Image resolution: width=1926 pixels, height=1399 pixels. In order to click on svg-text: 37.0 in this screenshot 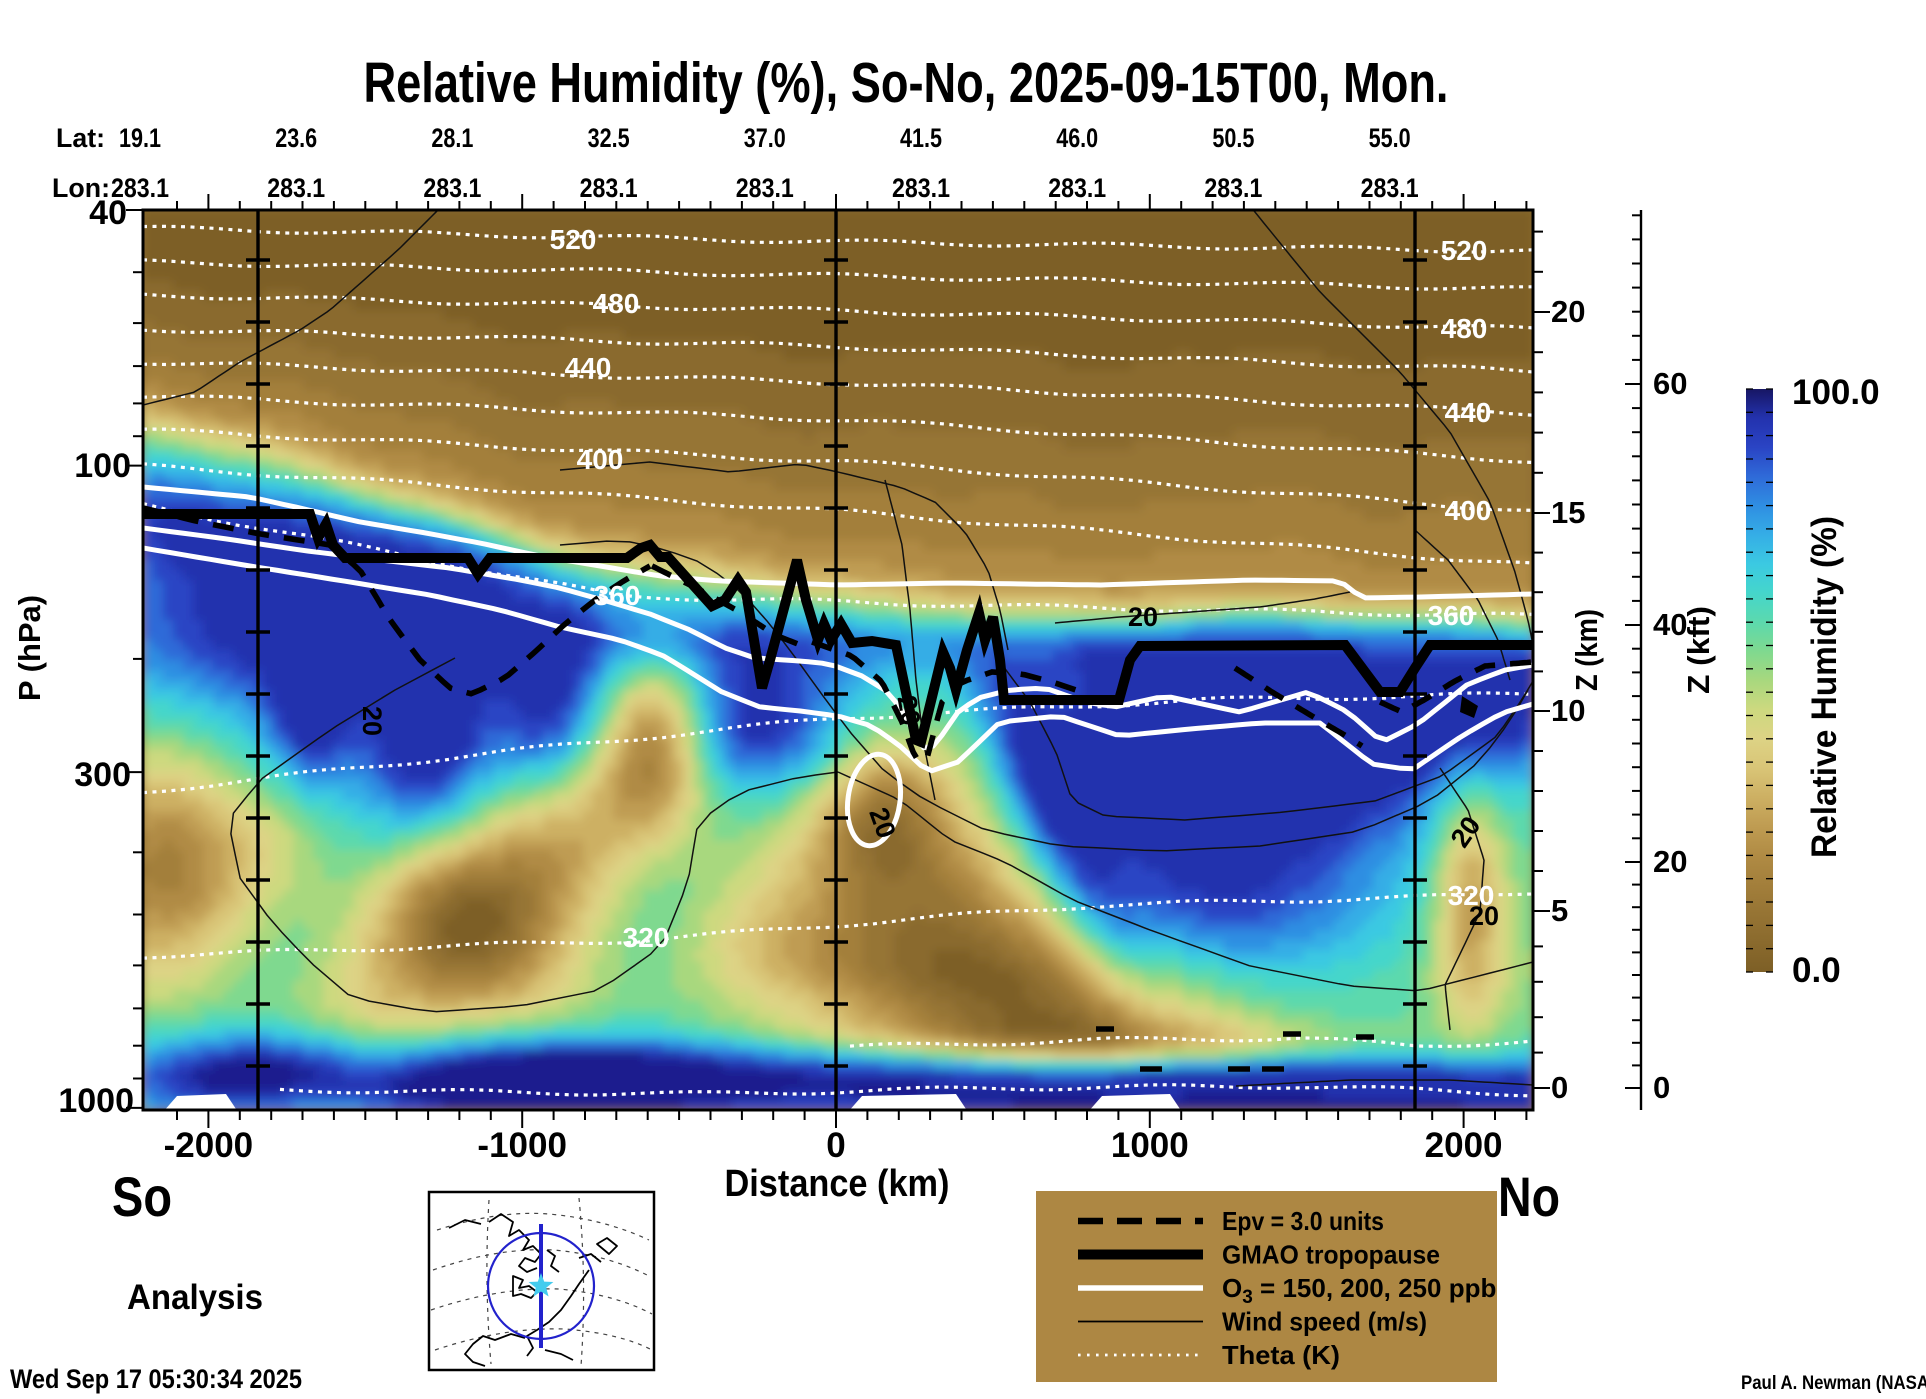, I will do `click(765, 138)`.